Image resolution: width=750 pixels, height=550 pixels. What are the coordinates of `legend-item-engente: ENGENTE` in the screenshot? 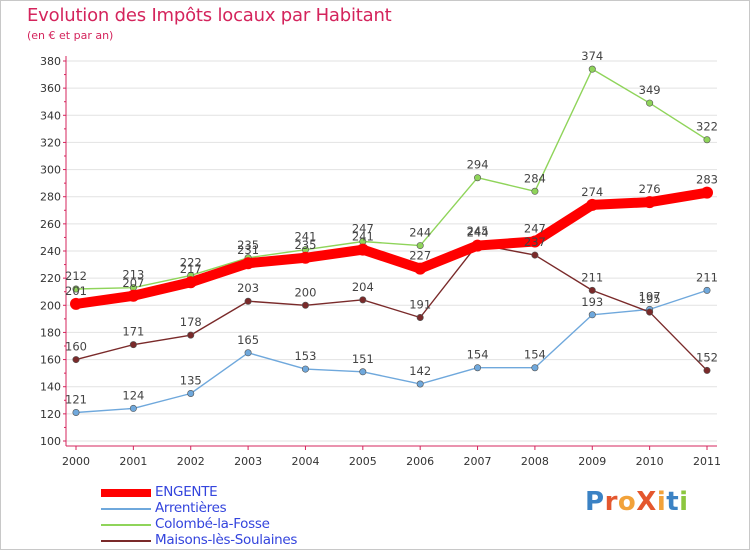 It's located at (221, 492).